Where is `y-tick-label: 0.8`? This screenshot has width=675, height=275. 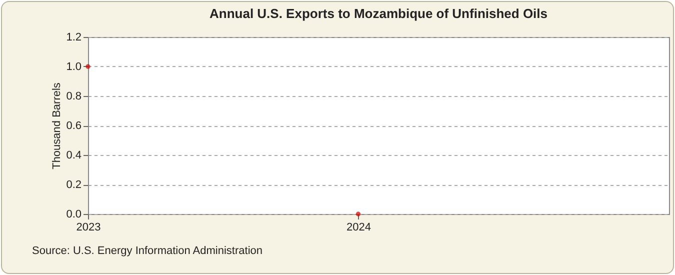
y-tick-label: 0.8 is located at coordinates (74, 96).